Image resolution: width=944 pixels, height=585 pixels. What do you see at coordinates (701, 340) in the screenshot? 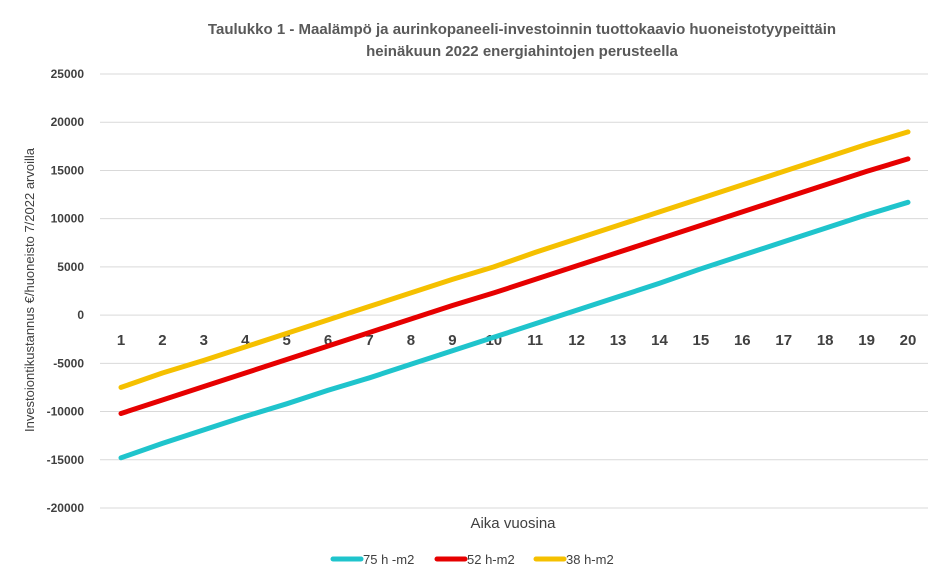
I see `x-tick-label: 15` at bounding box center [701, 340].